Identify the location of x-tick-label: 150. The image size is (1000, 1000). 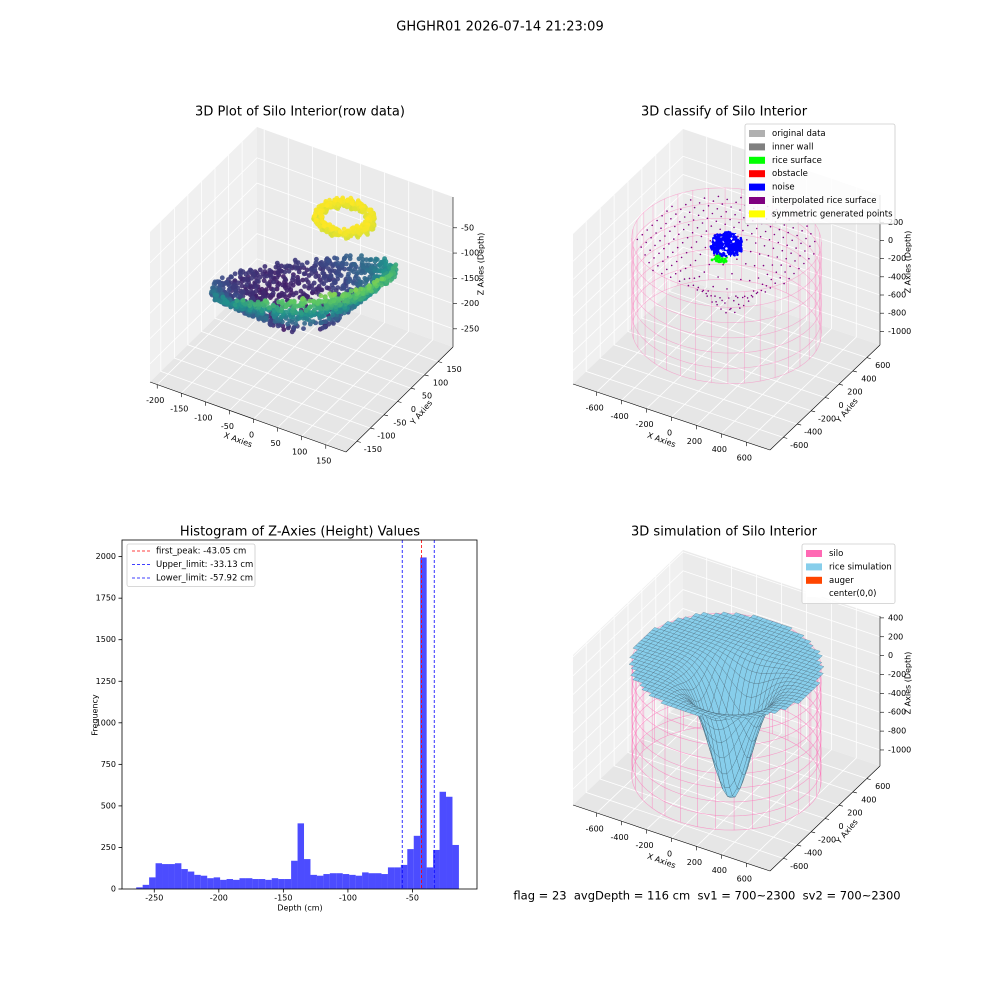
(323, 460).